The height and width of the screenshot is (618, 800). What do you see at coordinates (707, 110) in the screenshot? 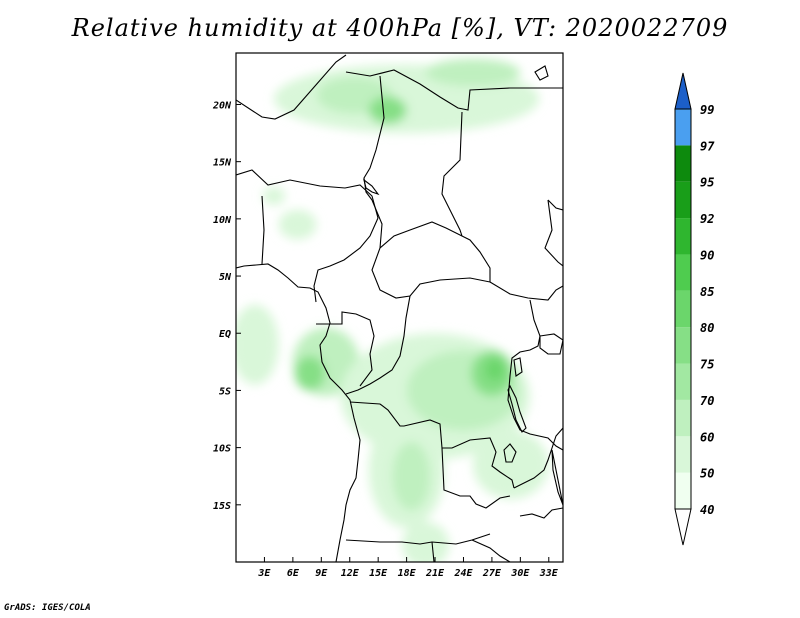
I see `colorbar-label: 99` at bounding box center [707, 110].